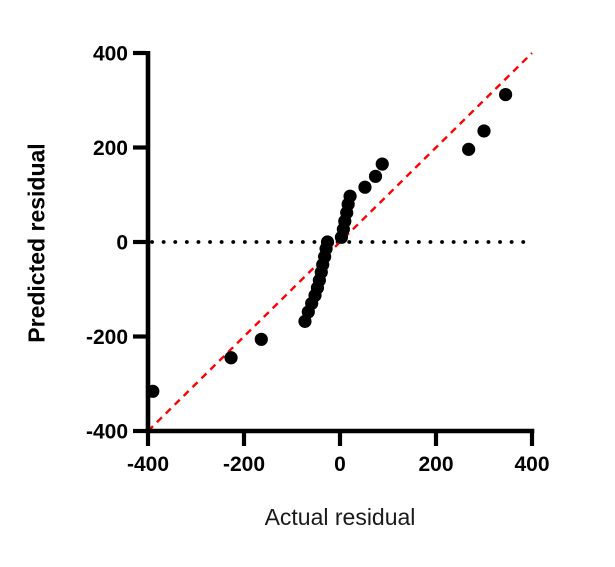 The height and width of the screenshot is (567, 615). What do you see at coordinates (36, 243) in the screenshot?
I see `y-axis-title: Predicted residual` at bounding box center [36, 243].